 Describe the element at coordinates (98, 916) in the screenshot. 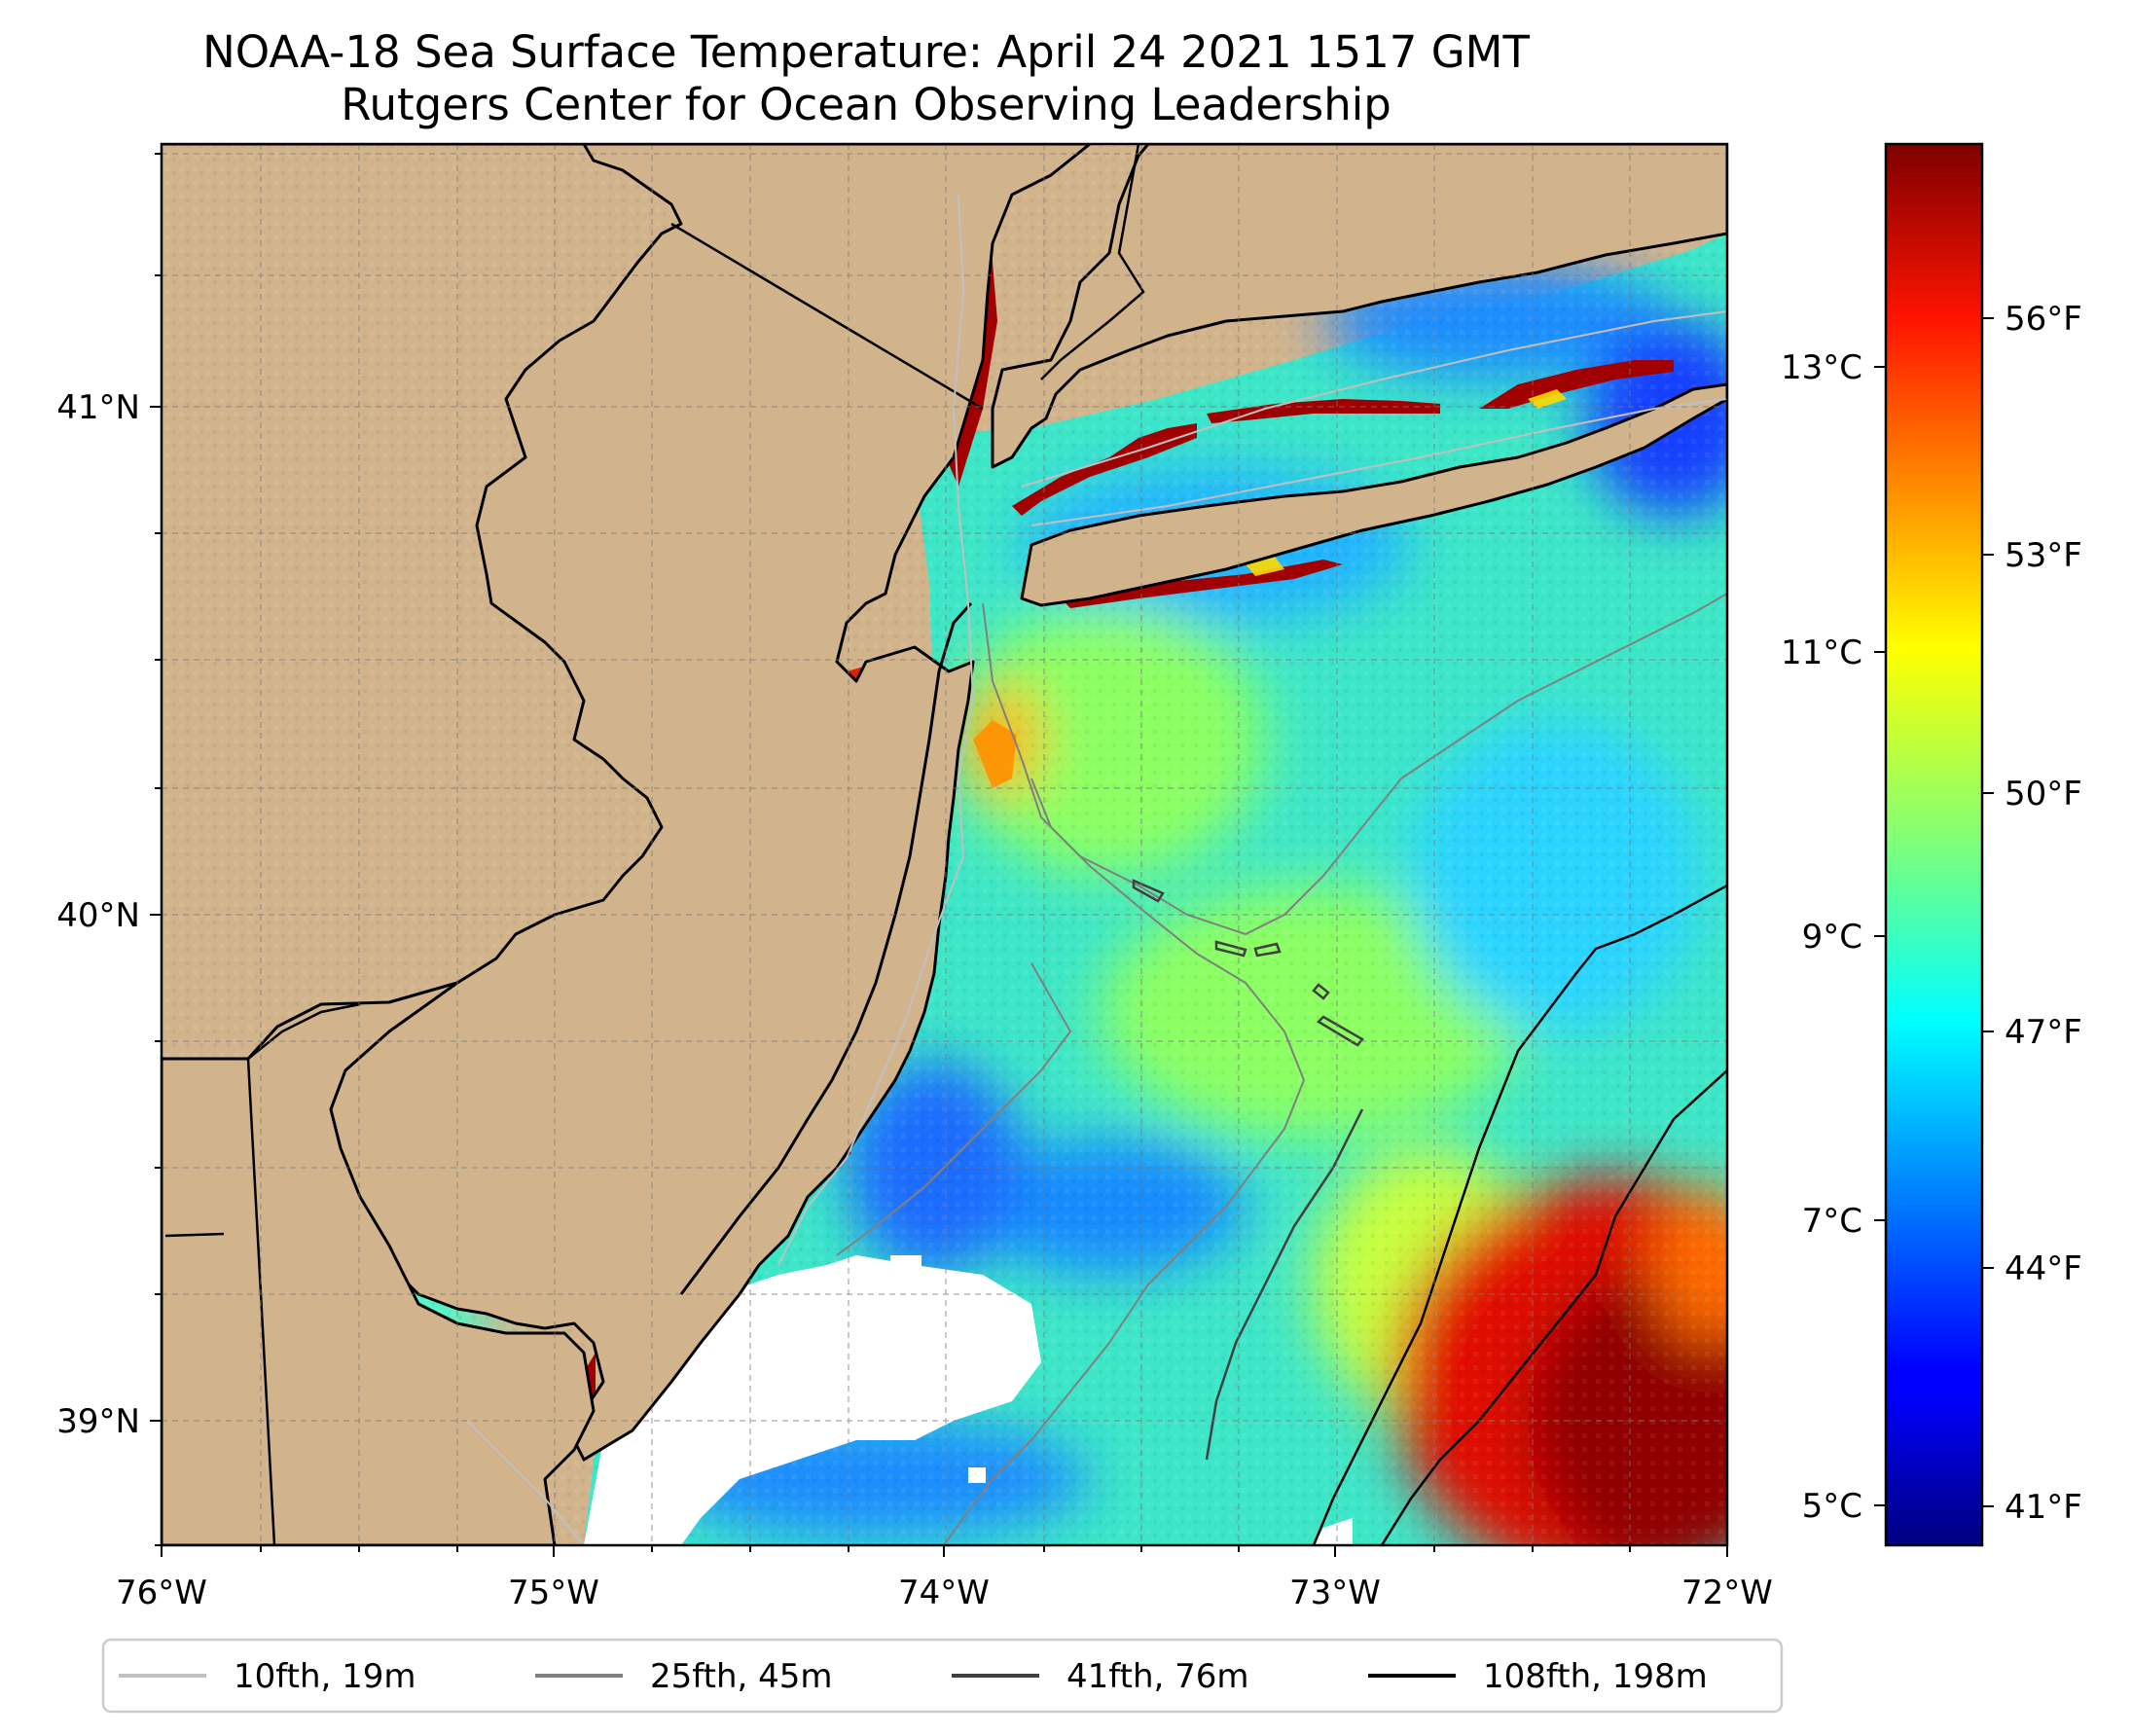

I see `lat-tick-label: 40°N` at that location.